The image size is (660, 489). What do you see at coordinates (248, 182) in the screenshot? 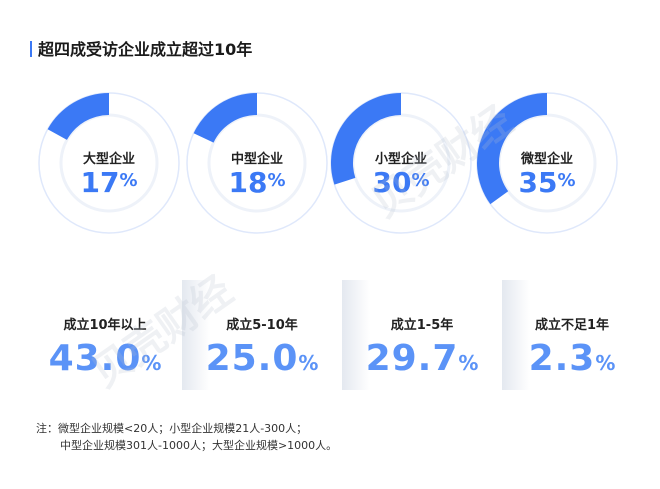
I see `donut-value: 18` at bounding box center [248, 182].